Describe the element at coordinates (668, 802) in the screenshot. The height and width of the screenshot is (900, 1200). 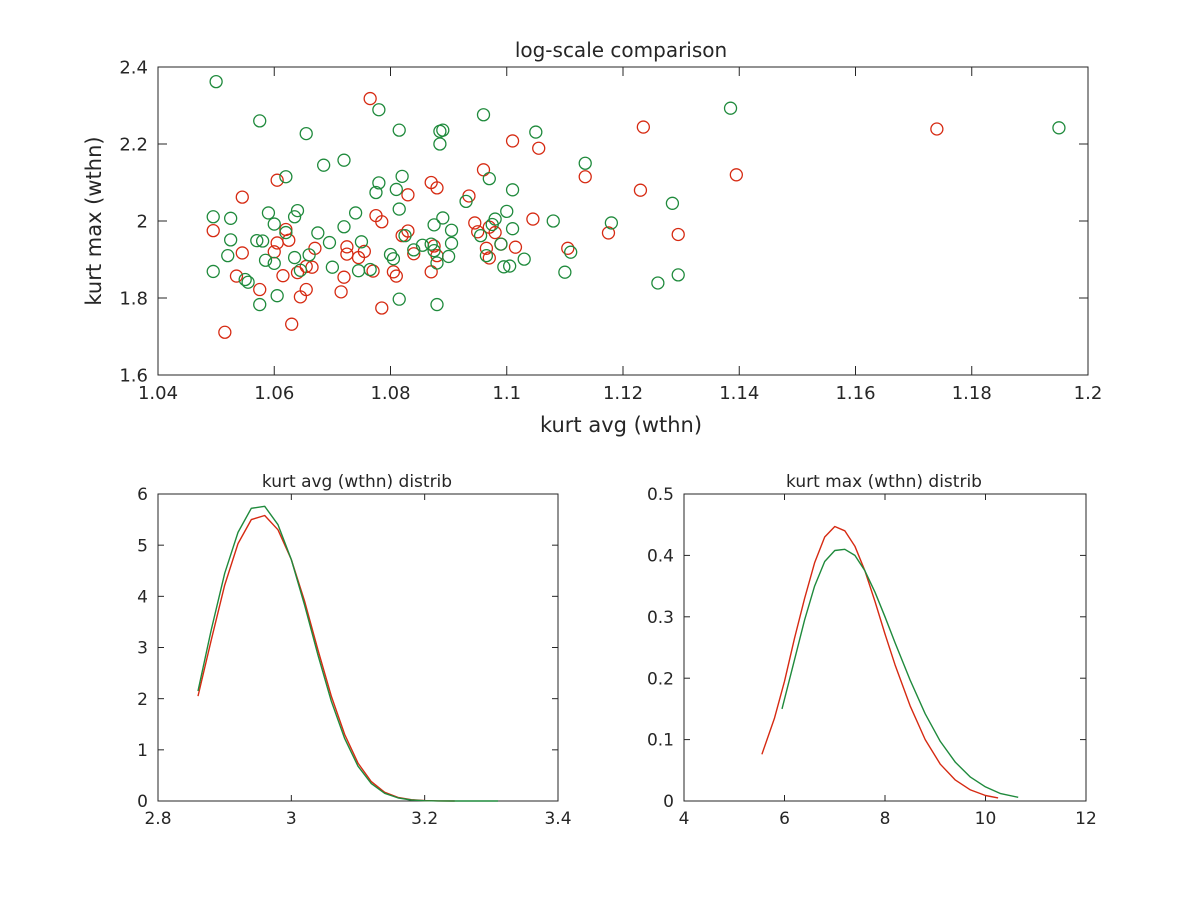
I see `y-tick-label: 0` at that location.